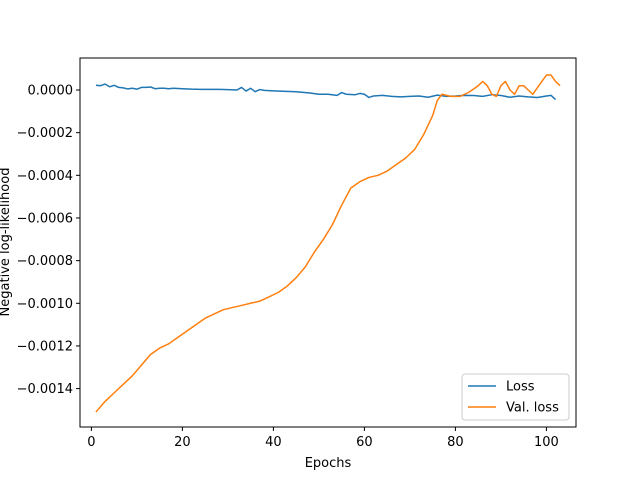 Image resolution: width=640 pixels, height=480 pixels. What do you see at coordinates (520, 387) in the screenshot?
I see `legend-label-1: Loss` at bounding box center [520, 387].